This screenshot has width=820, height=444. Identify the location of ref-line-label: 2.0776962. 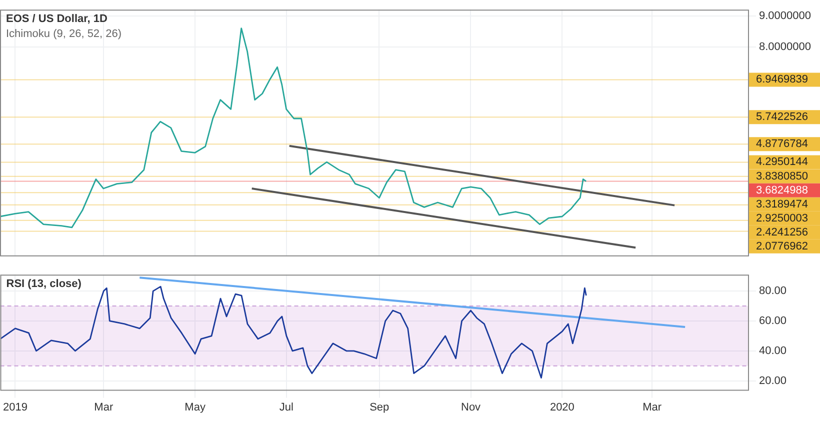
(782, 246).